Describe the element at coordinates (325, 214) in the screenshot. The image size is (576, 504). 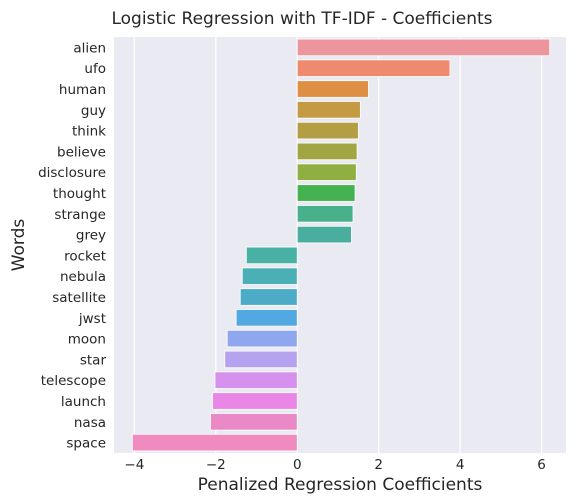
I see `bar-strange` at that location.